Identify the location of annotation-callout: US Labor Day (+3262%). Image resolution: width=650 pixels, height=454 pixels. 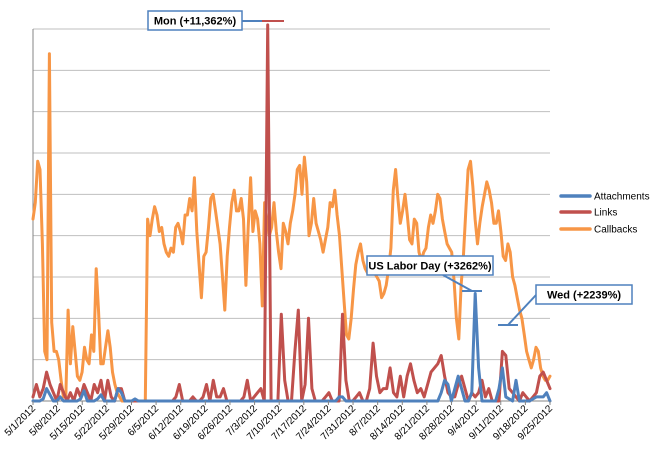
(430, 273).